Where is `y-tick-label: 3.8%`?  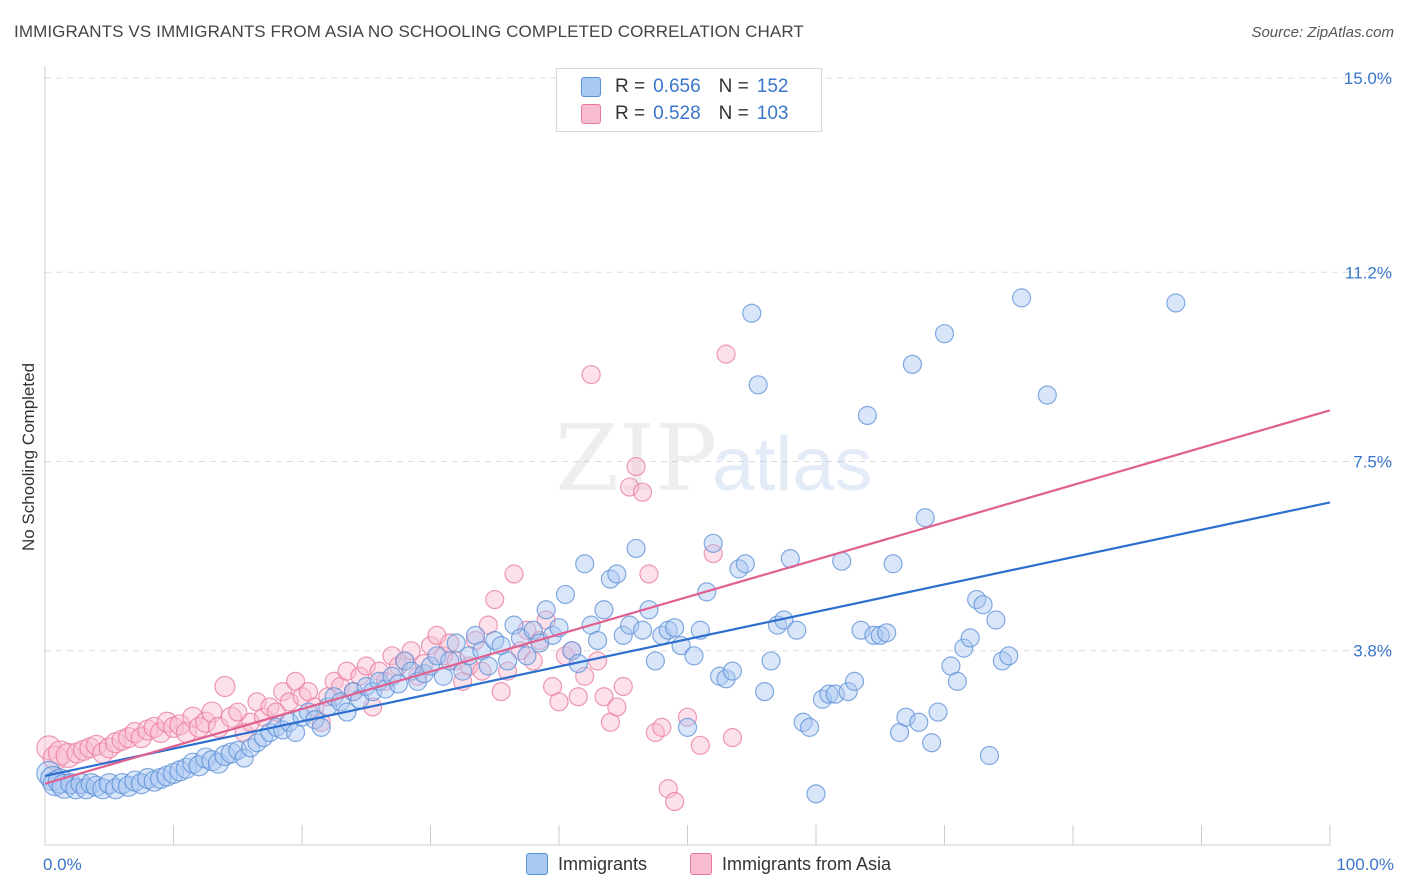 y-tick-label: 3.8% is located at coordinates (1372, 651).